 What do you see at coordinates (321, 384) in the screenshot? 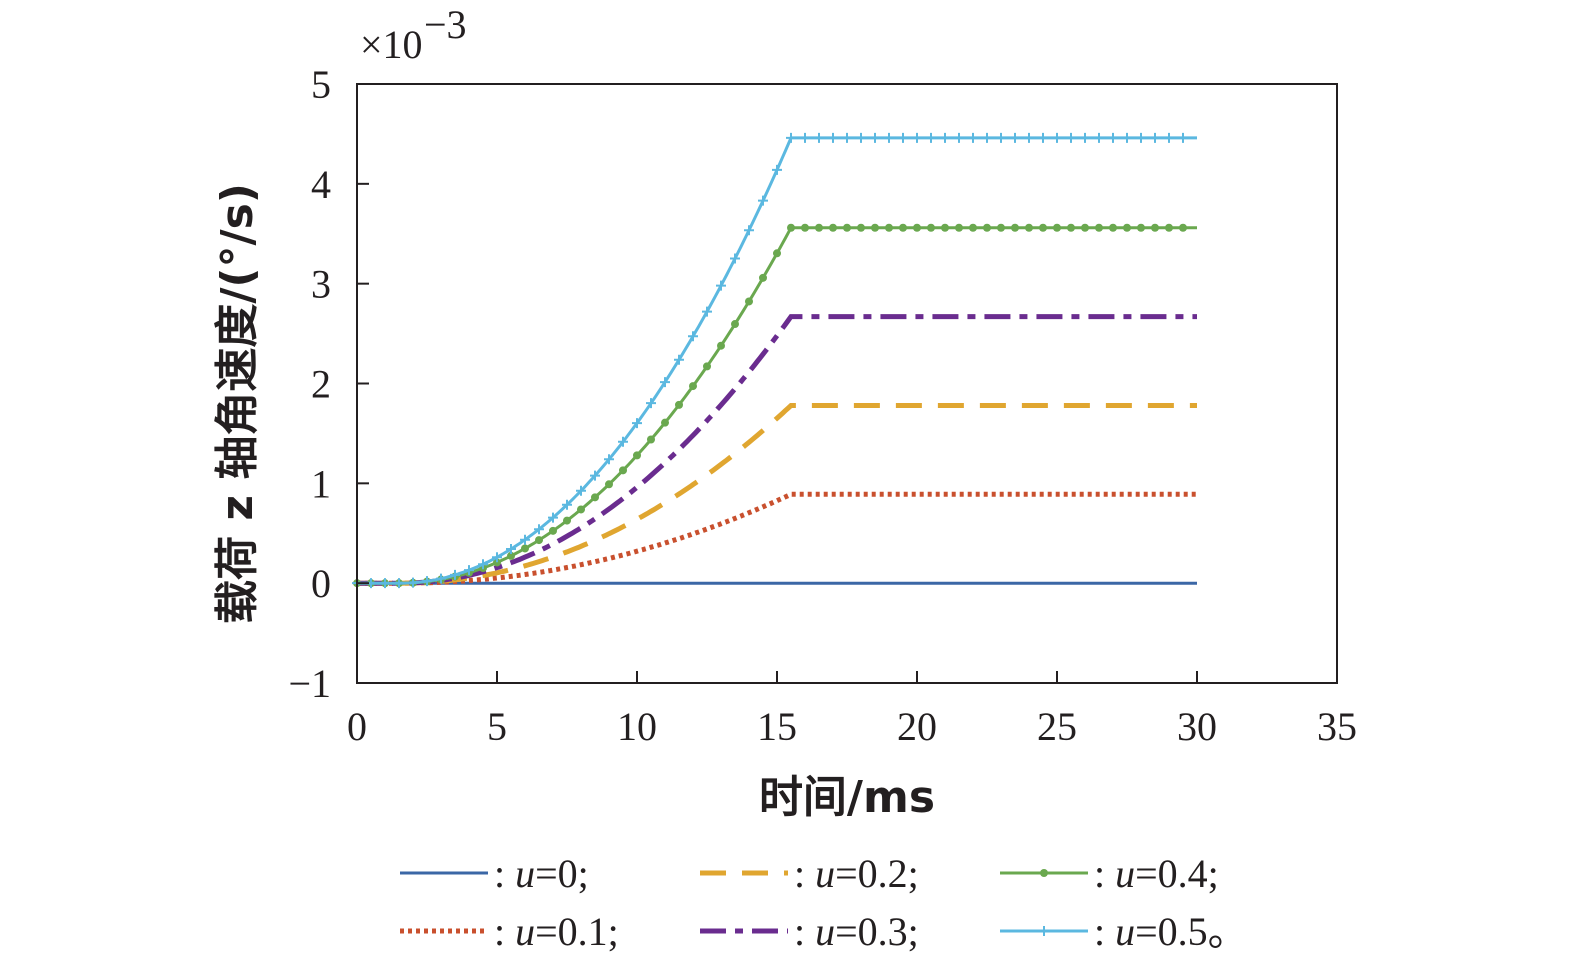
I see `y-tick-label: 2` at bounding box center [321, 384].